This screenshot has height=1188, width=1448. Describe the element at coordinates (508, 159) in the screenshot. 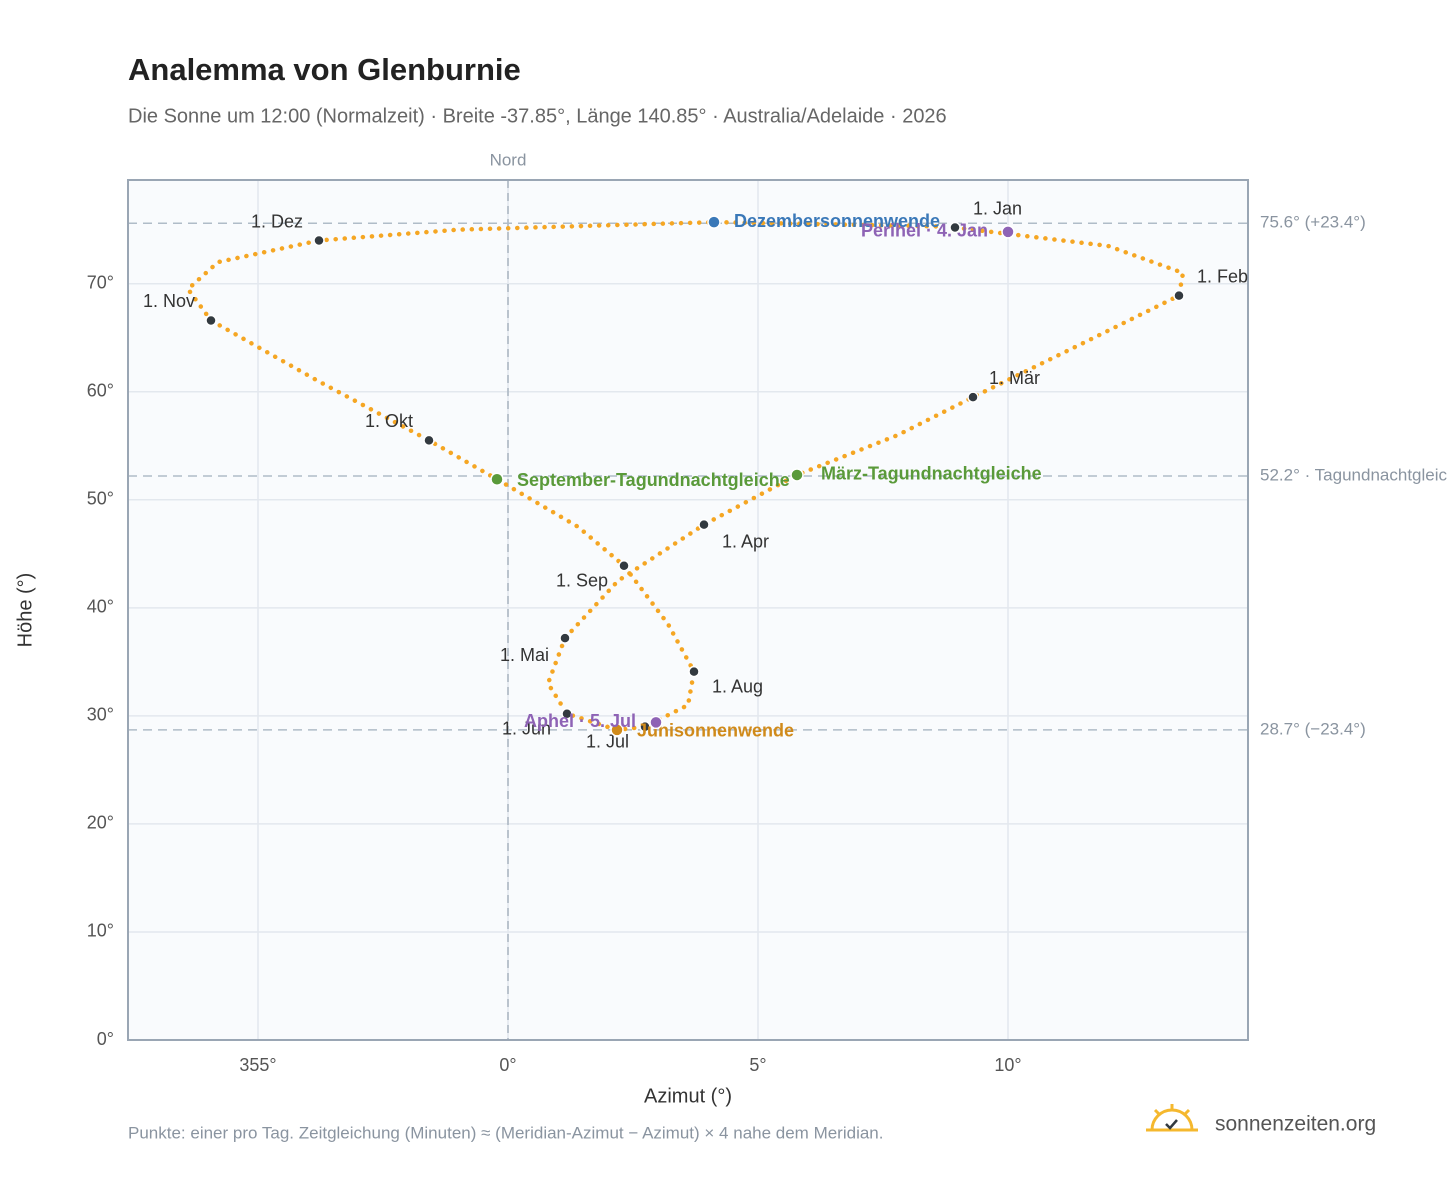

I see `meridian-label: Nord` at that location.